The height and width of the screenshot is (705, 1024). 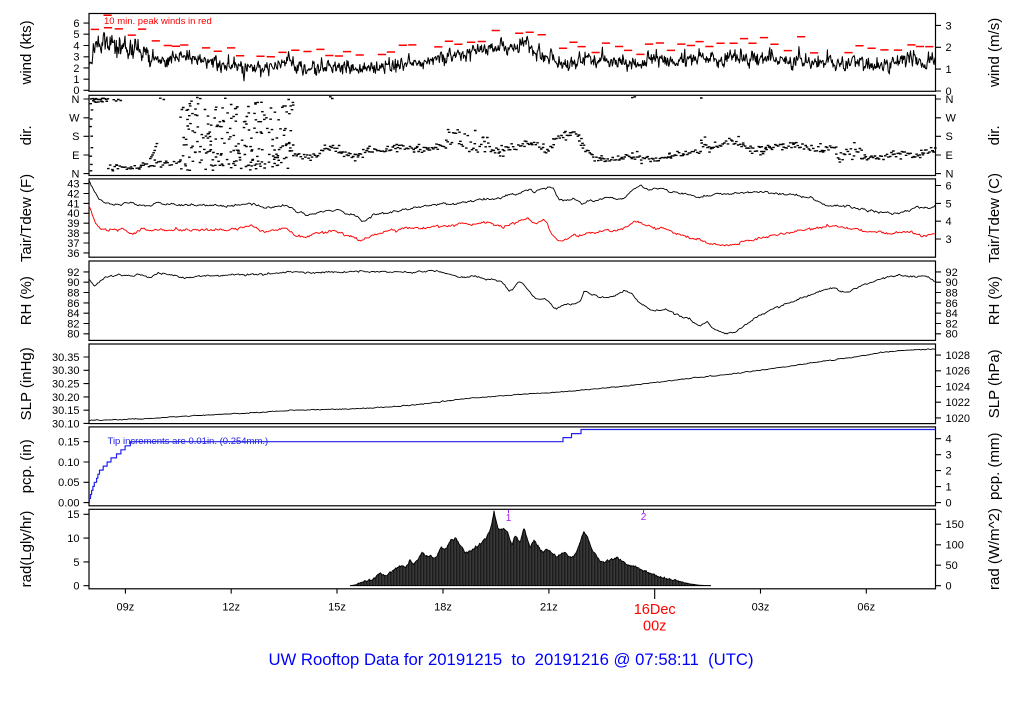 What do you see at coordinates (66, 424) in the screenshot?
I see `svg-text: 30.10` at bounding box center [66, 424].